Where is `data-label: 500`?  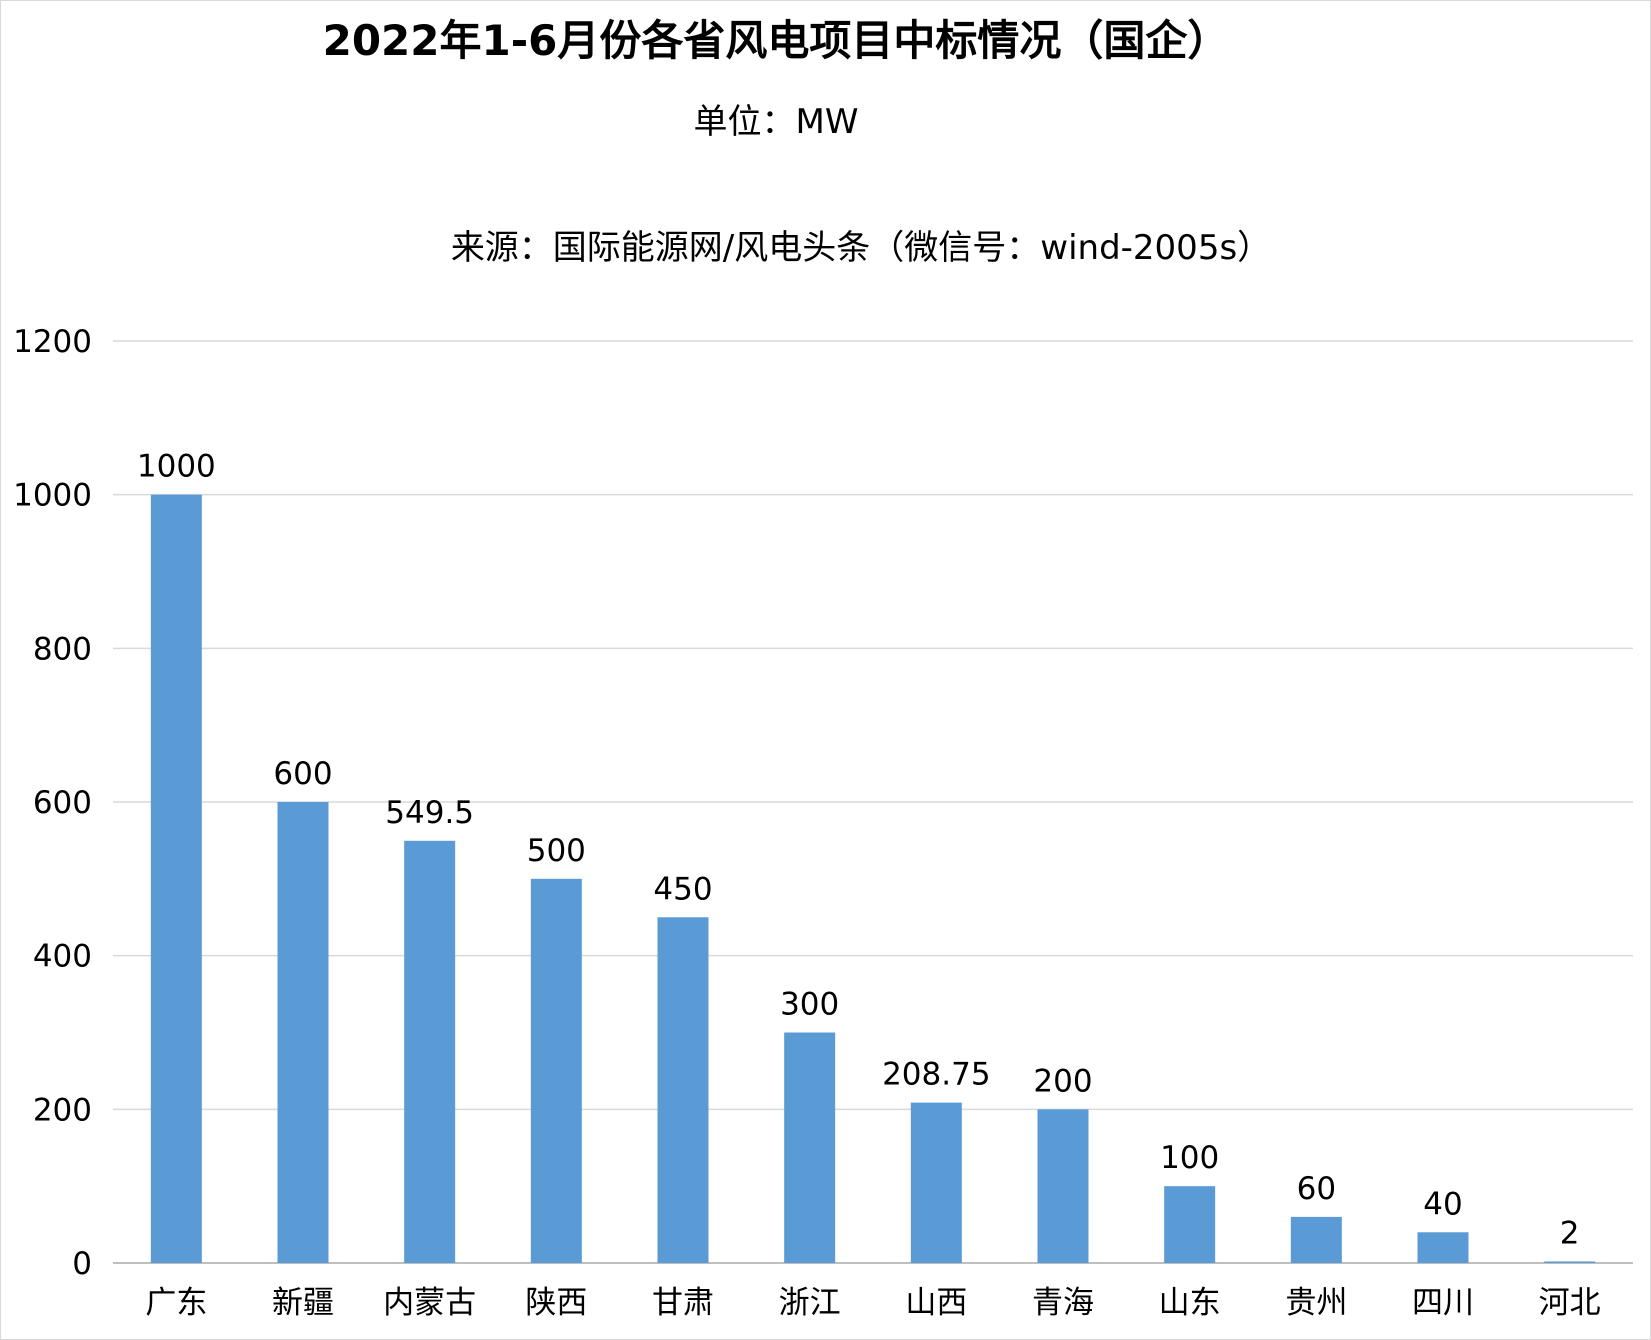
data-label: 500 is located at coordinates (556, 851).